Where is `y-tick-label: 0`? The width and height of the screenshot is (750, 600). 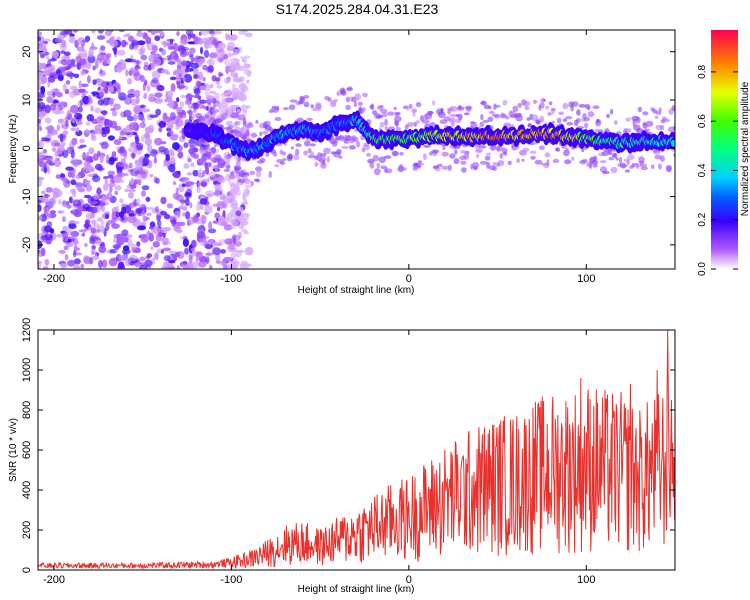 y-tick-label: 0 is located at coordinates (27, 570).